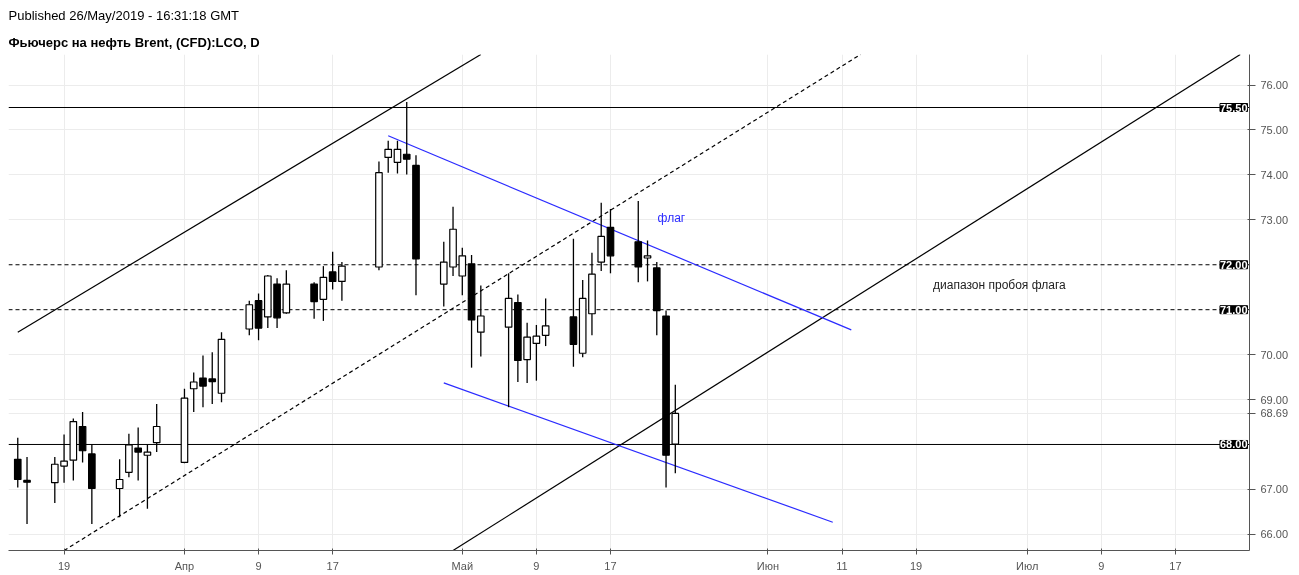 The image size is (1299, 575). What do you see at coordinates (842, 565) in the screenshot?
I see `x-tick-label: 11` at bounding box center [842, 565].